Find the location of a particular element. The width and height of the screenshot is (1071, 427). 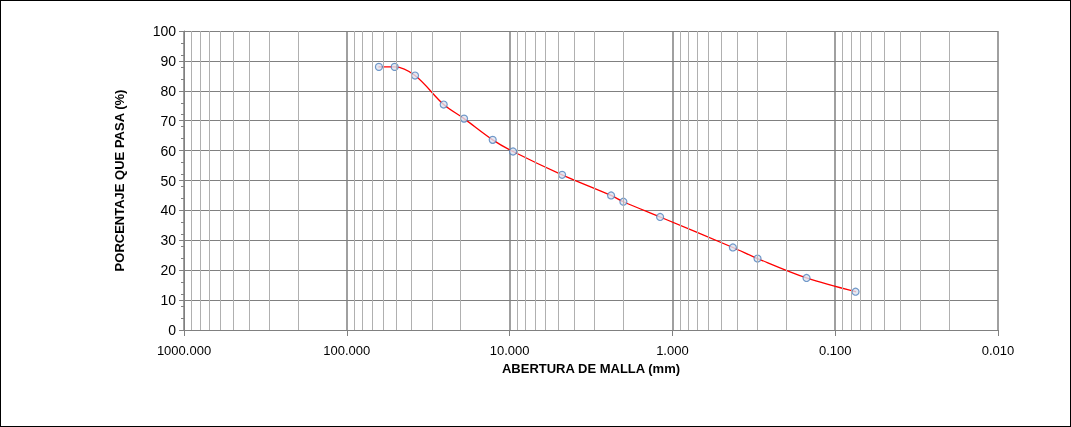

x-tick-label: 0.100 is located at coordinates (835, 350).